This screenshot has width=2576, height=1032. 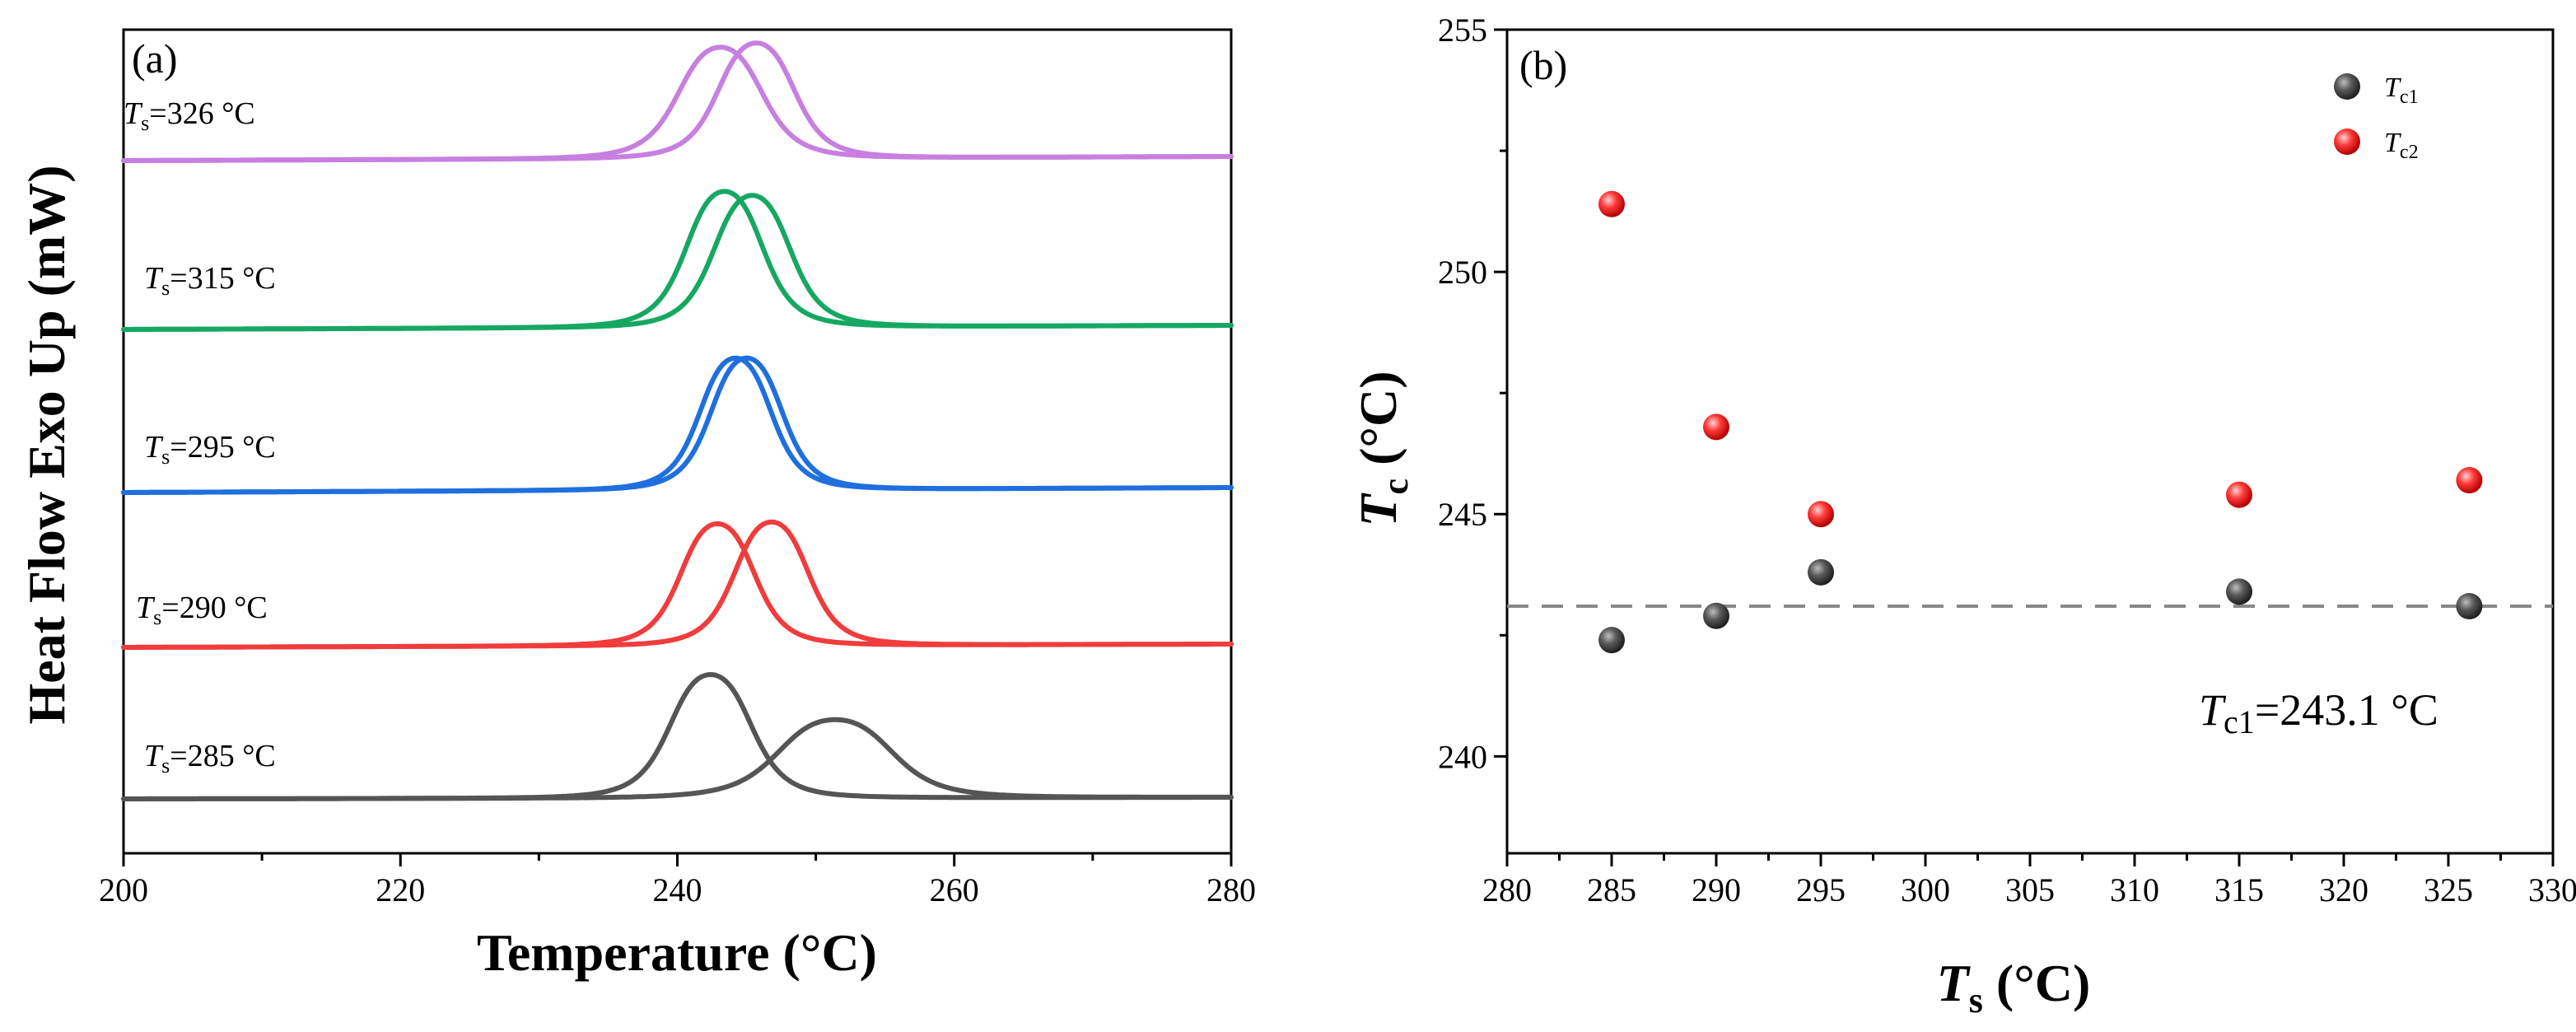 What do you see at coordinates (202, 610) in the screenshot?
I see `curve-label-290: Ts=290 °C` at bounding box center [202, 610].